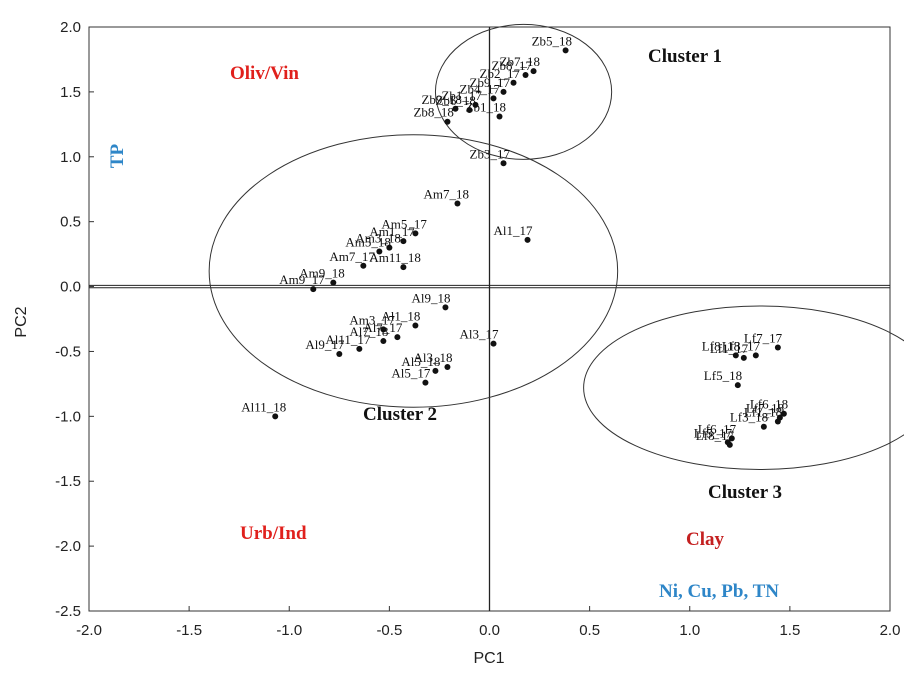 This screenshot has width=904, height=673. Describe the element at coordinates (763, 338) in the screenshot. I see `point-label: Lf7_17` at that location.